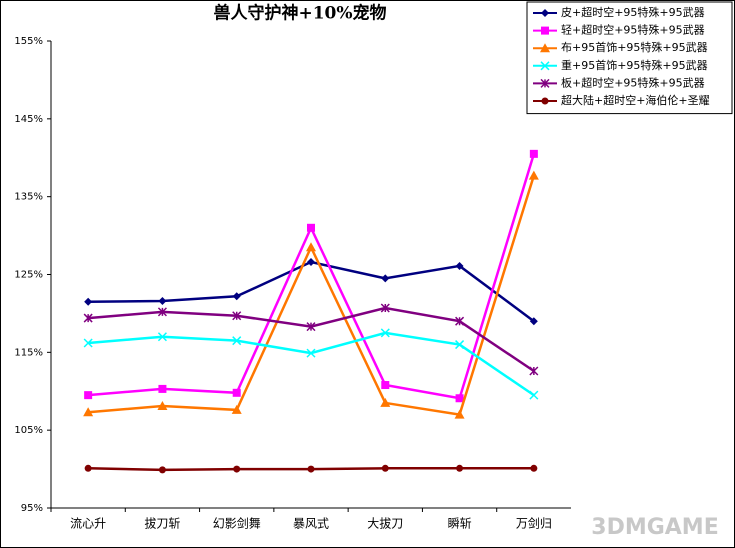  I want to click on legend-label: 板+超时空+95特殊+95武器, so click(633, 82).